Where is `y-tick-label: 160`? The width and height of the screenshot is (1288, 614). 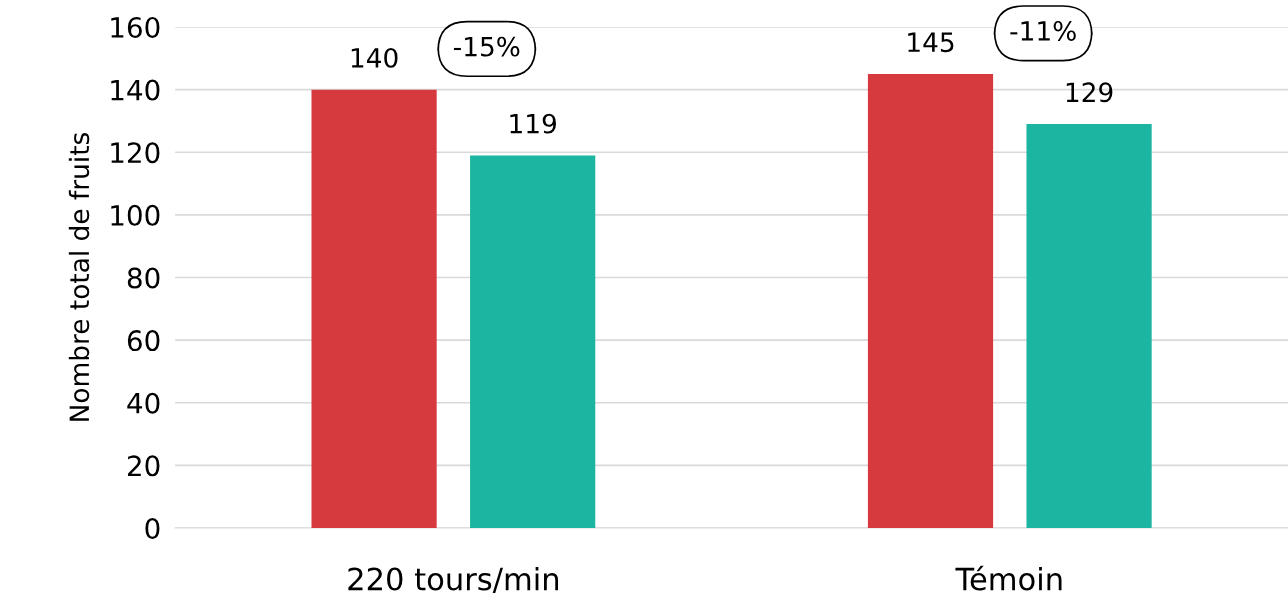
y-tick-label: 160 is located at coordinates (135, 27).